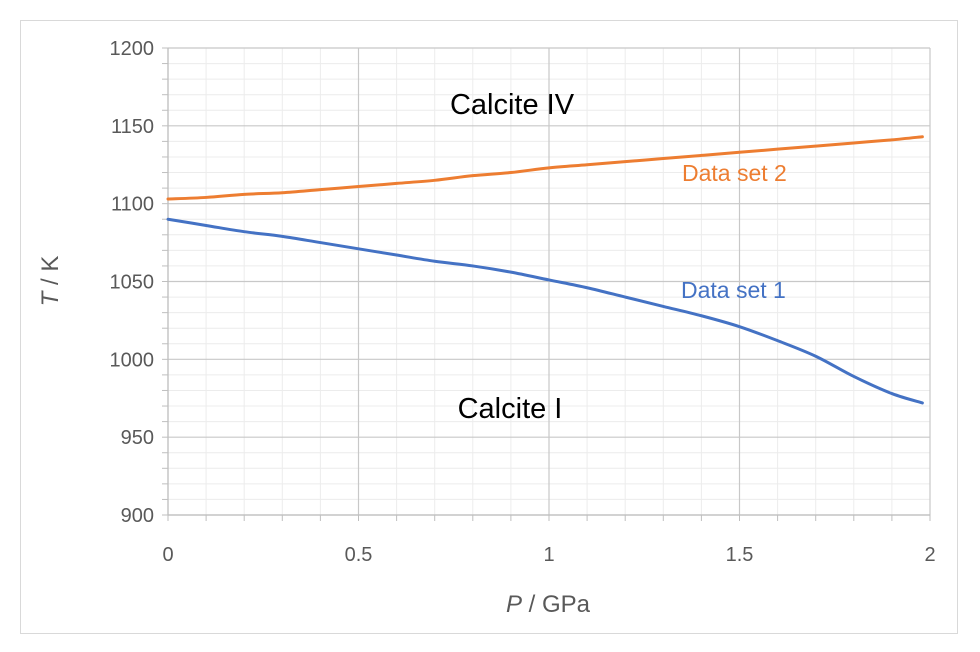 This screenshot has width=980, height=652. I want to click on series-label-data-set-1: Data set 1, so click(733, 290).